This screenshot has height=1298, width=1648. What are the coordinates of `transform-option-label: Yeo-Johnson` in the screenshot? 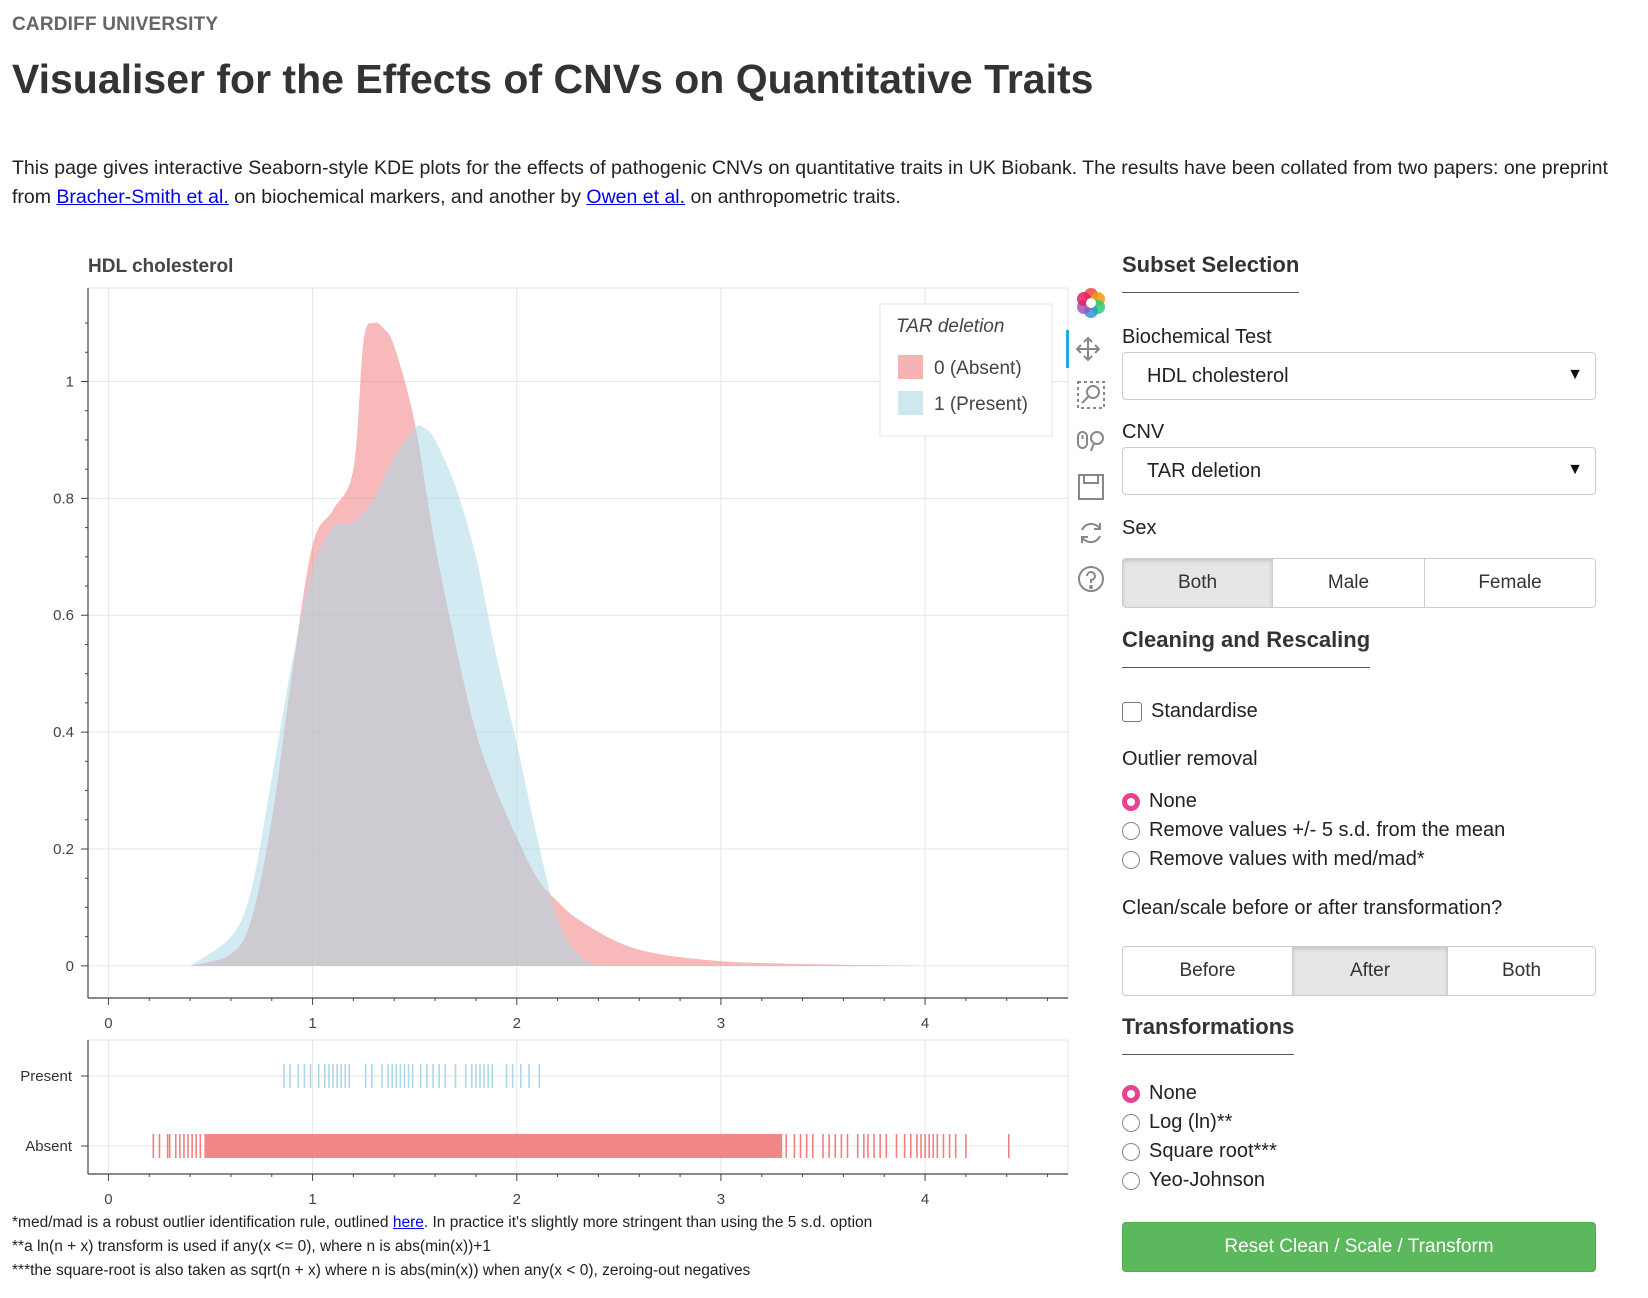 It's located at (1207, 1180).